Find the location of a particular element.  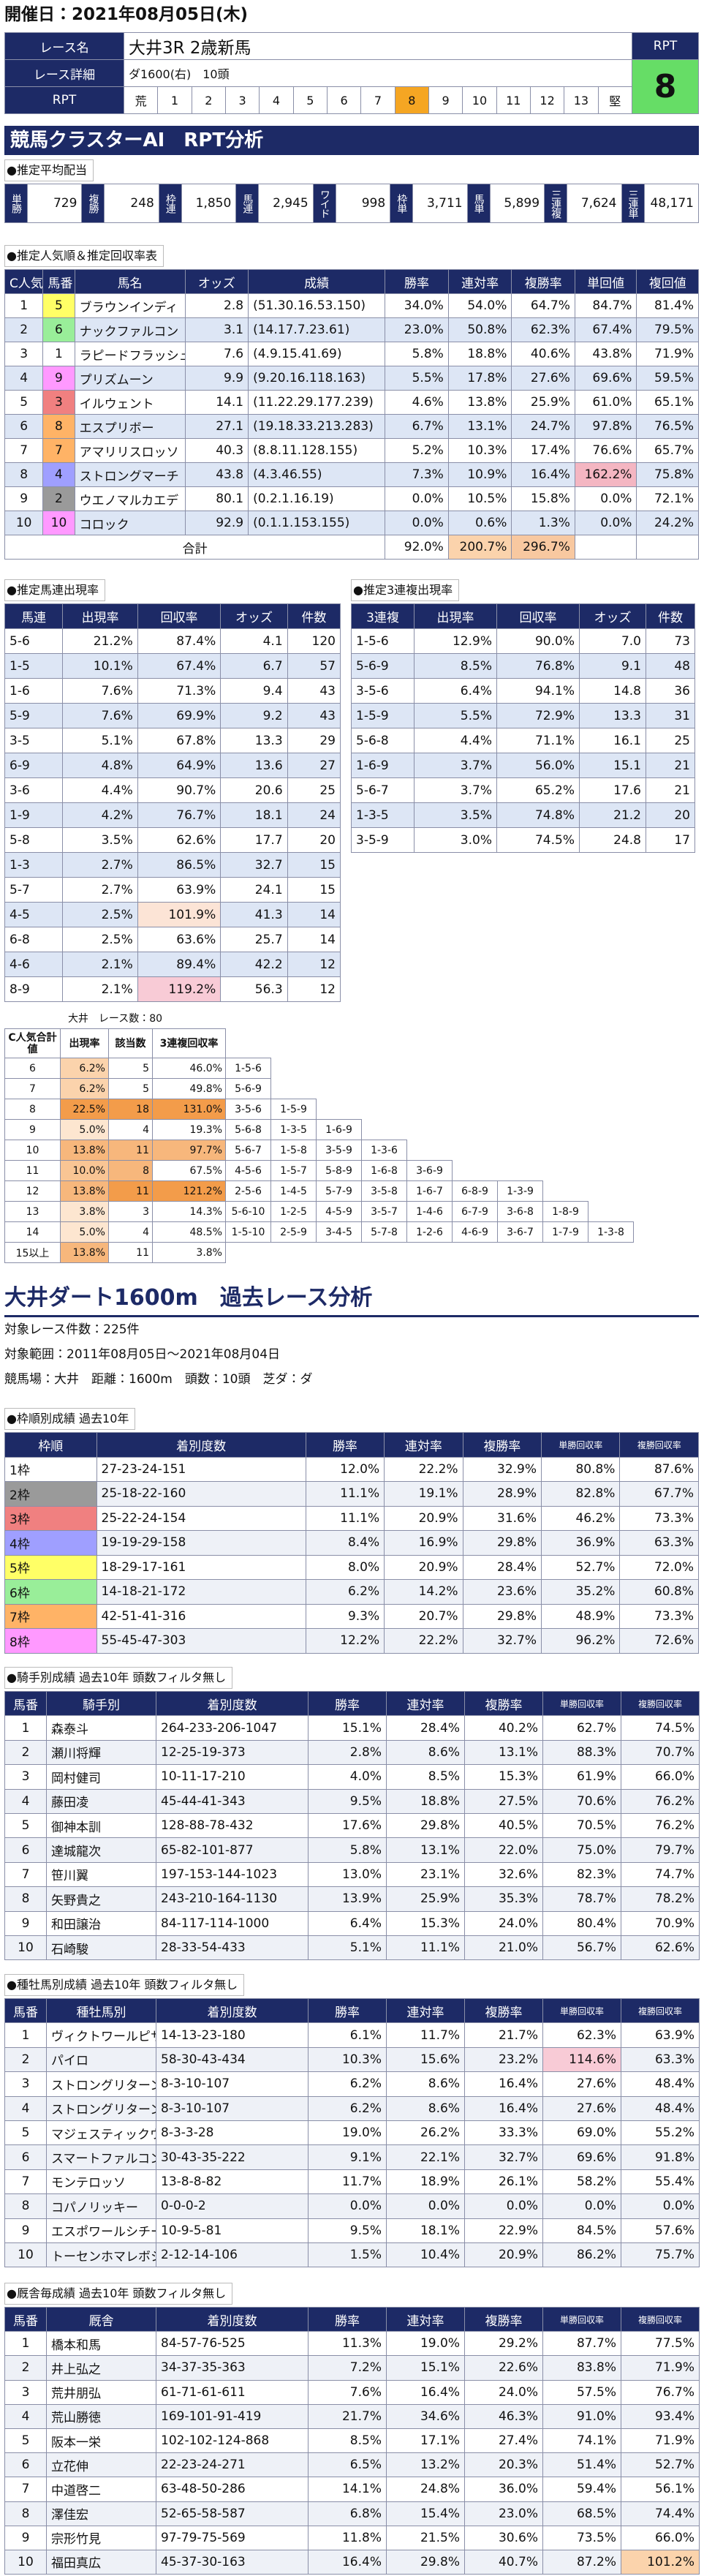

table-cell: 43 is located at coordinates (314, 715).